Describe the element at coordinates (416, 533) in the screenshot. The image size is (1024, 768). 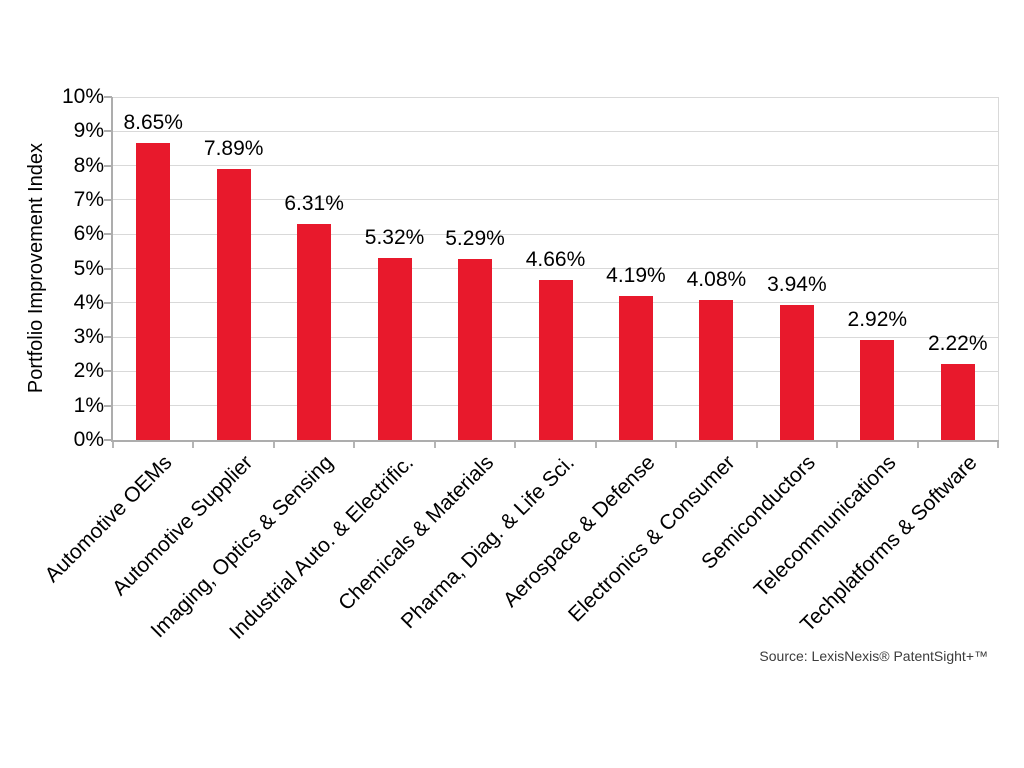
I see `x-category-label-text: Chemicals & Materials` at that location.